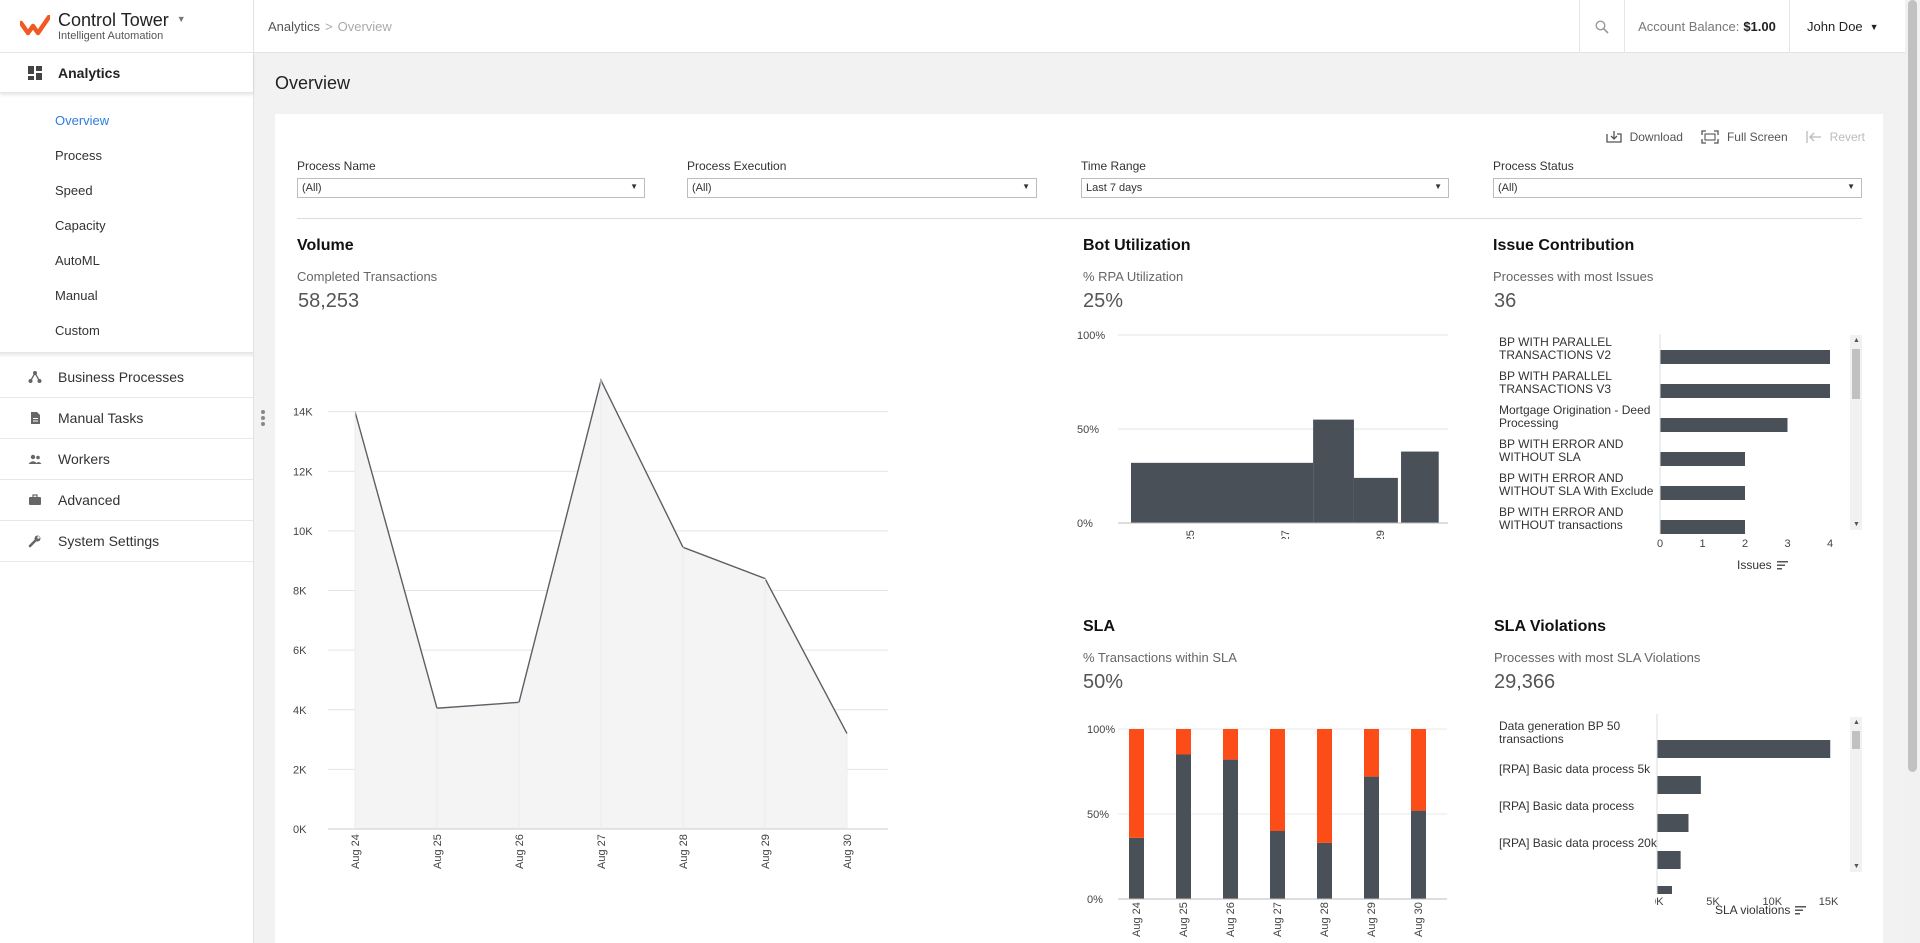 The width and height of the screenshot is (1920, 943). Describe the element at coordinates (1689, 26) in the screenshot. I see `account-balance-label: Account Balance:` at that location.